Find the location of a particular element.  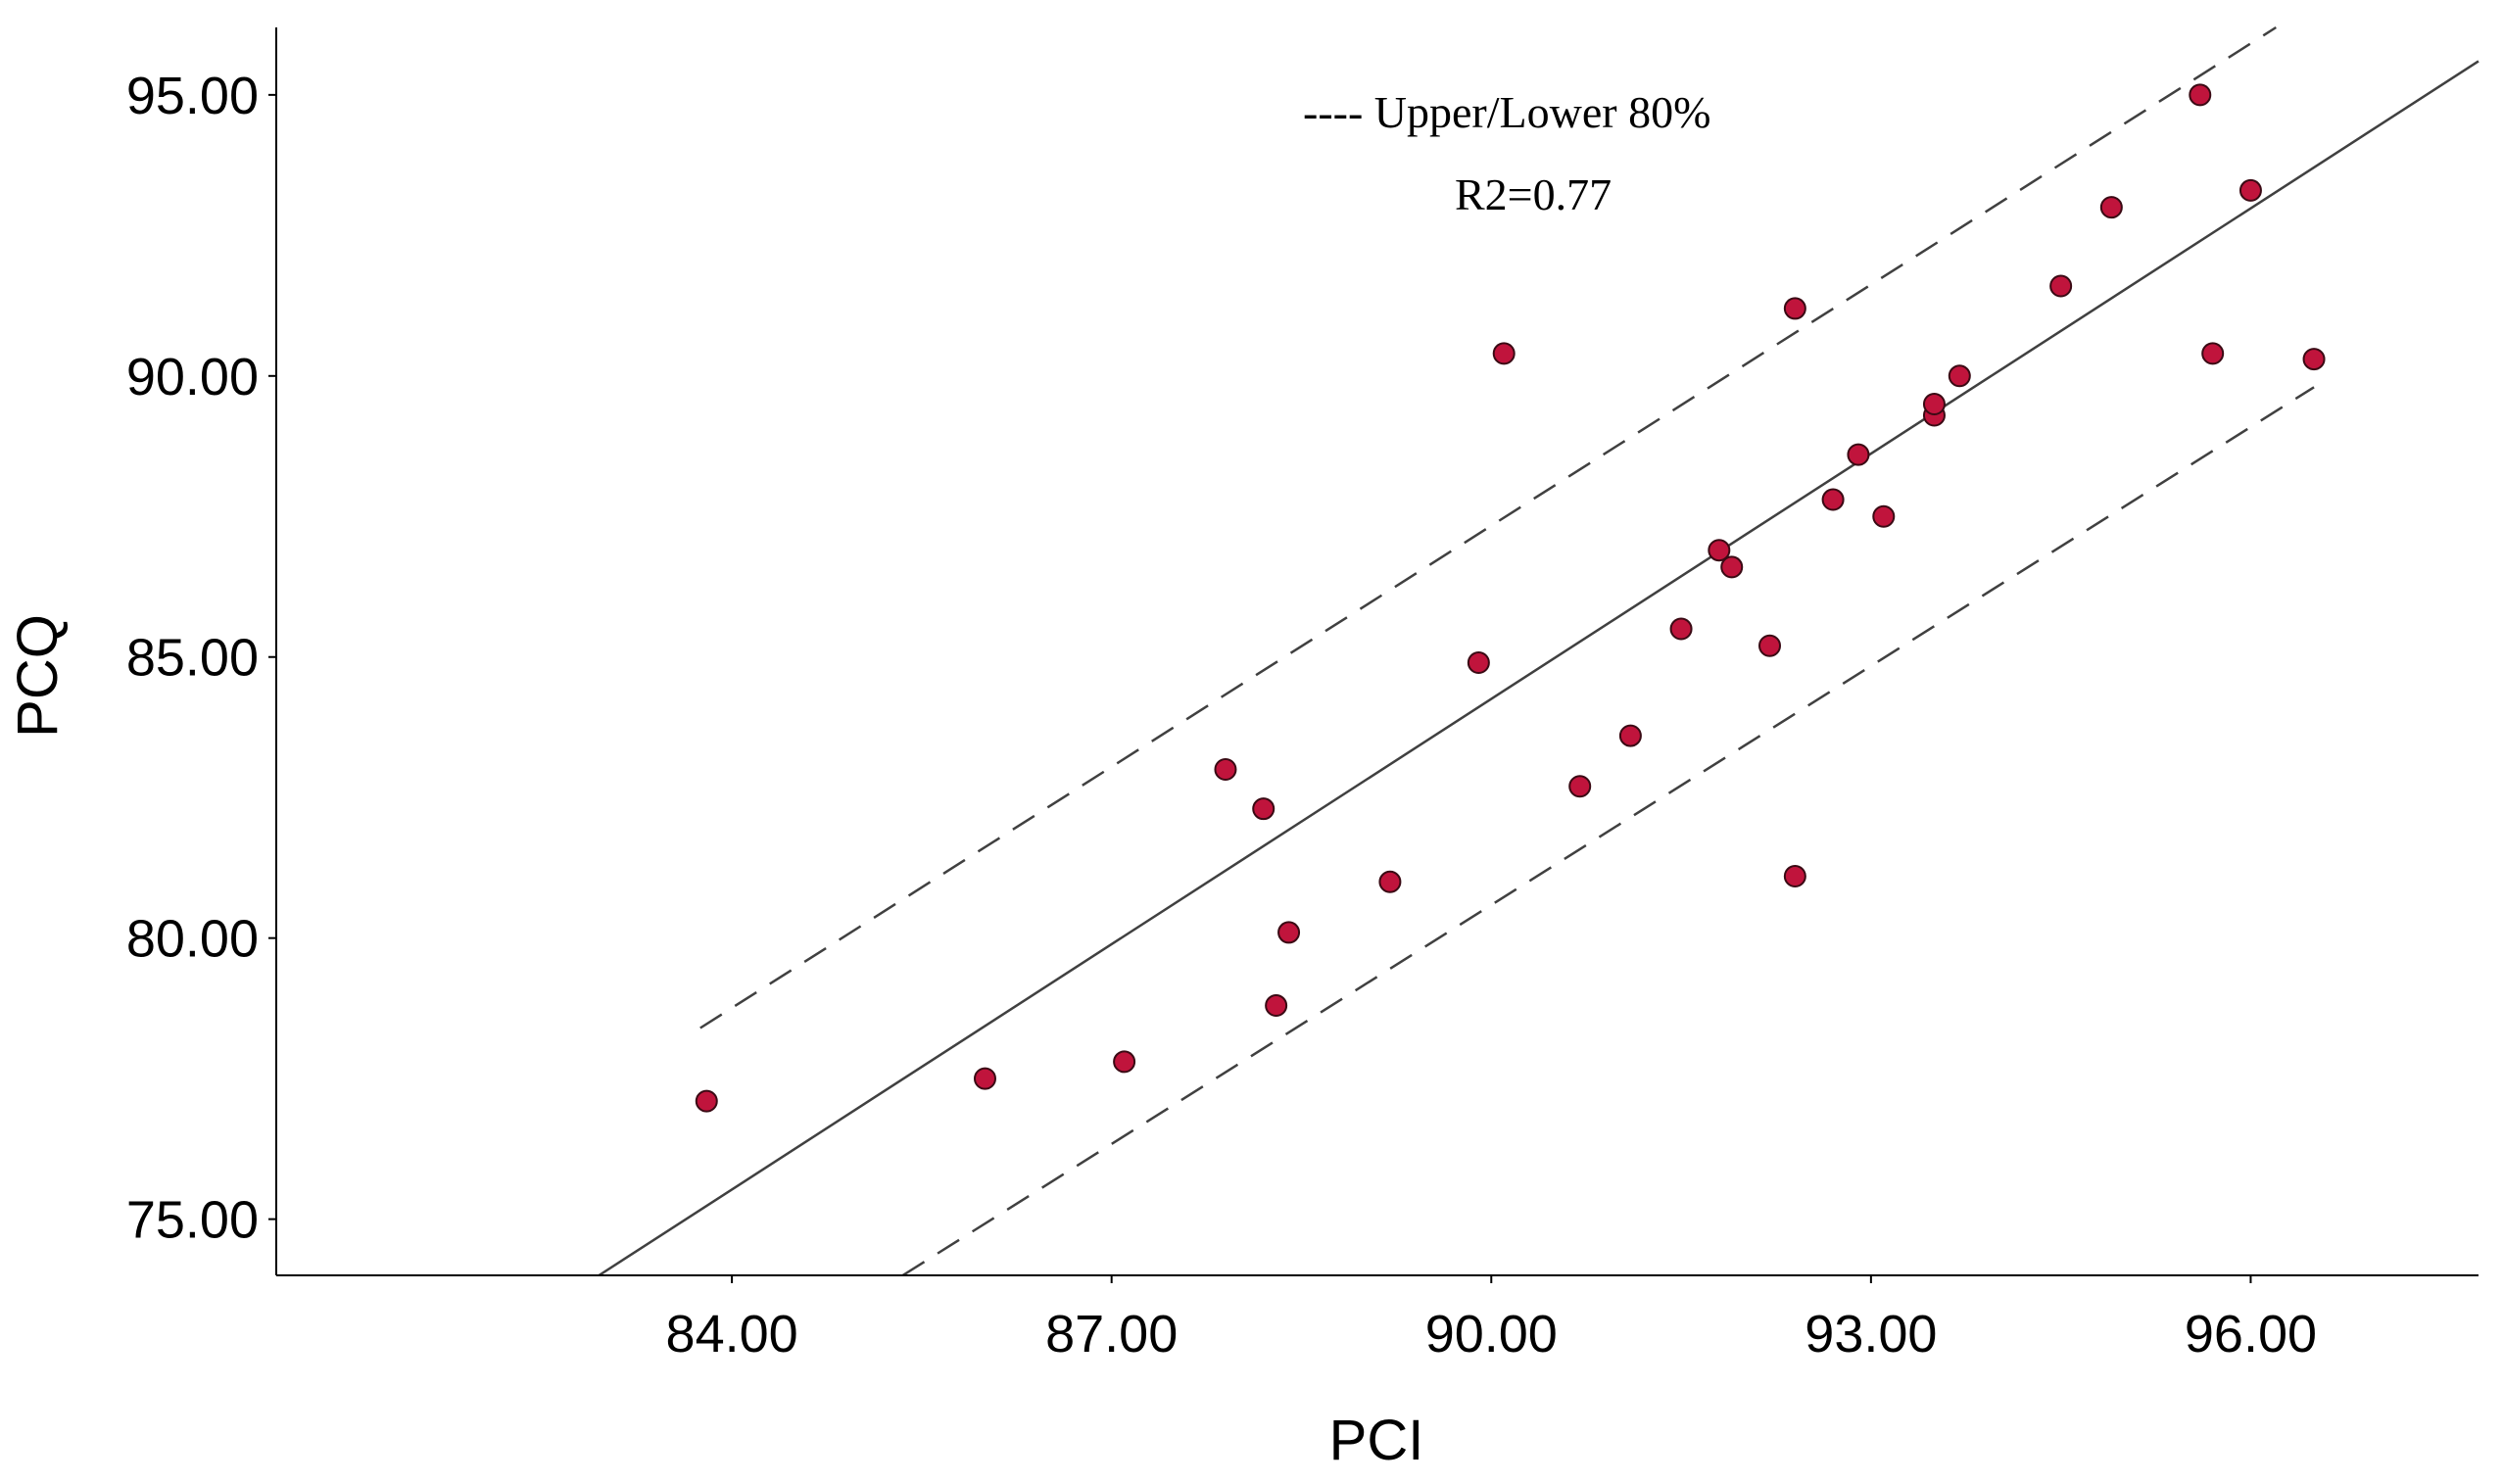

x-tick-label: 93.00 is located at coordinates (1871, 1334).